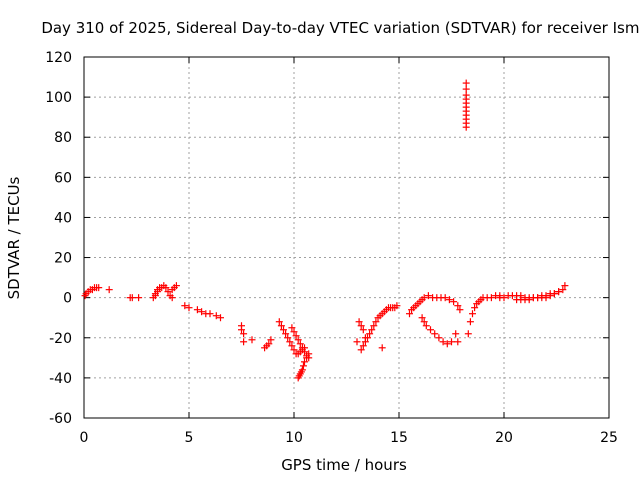  Describe the element at coordinates (84, 438) in the screenshot. I see `x-tick-label: 0` at that location.